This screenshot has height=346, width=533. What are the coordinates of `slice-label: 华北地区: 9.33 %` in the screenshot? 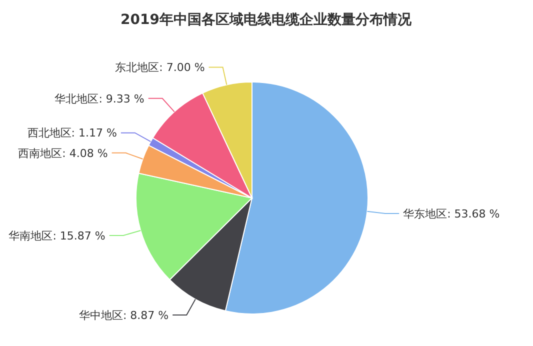 It's located at (99, 99).